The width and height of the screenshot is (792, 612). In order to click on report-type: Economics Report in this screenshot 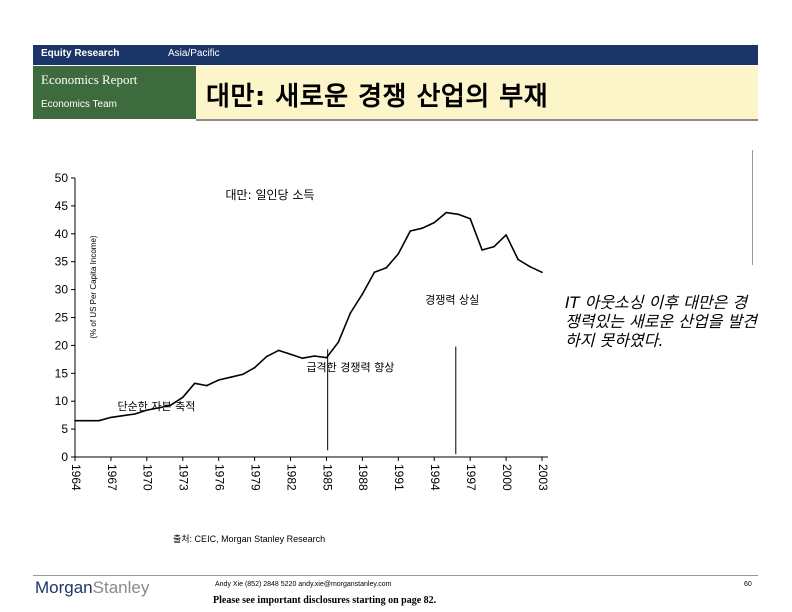, I will do `click(89, 79)`.